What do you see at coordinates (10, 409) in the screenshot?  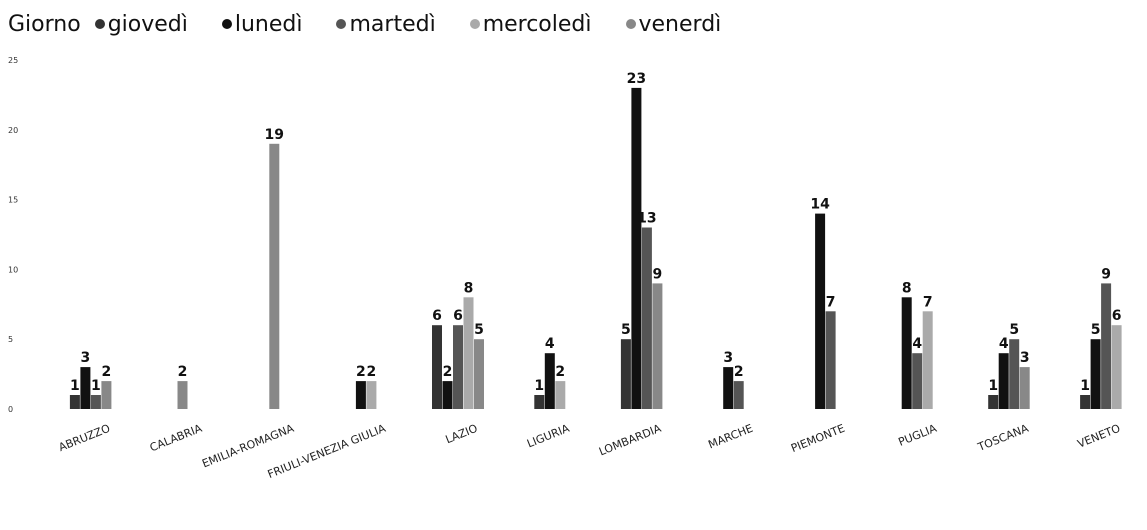 I see `y-tick-label: 0` at bounding box center [10, 409].